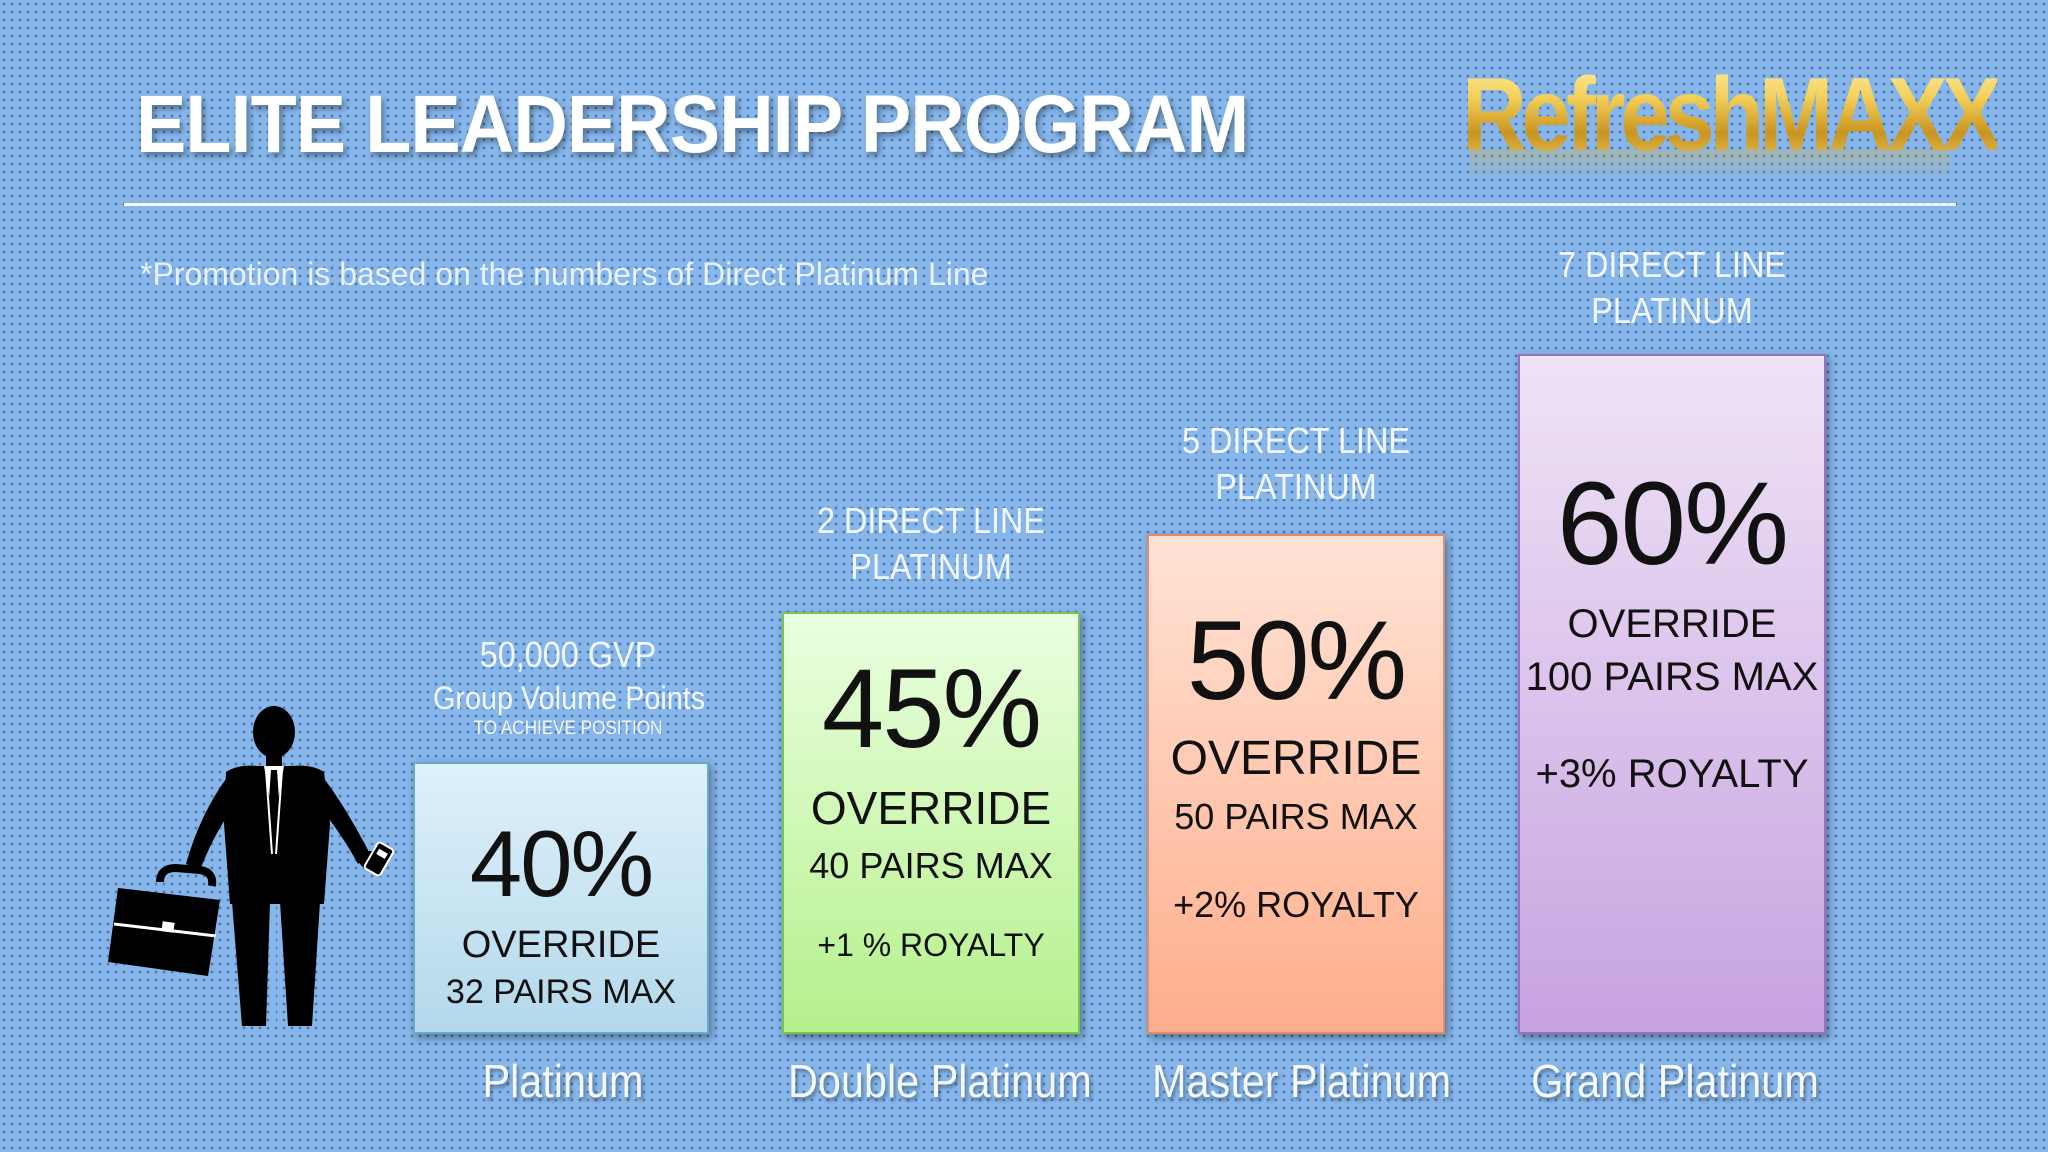 The image size is (2048, 1152). What do you see at coordinates (931, 544) in the screenshot?
I see `requirement-double-platinum: 2 DIRECT LINE PLATINUM` at bounding box center [931, 544].